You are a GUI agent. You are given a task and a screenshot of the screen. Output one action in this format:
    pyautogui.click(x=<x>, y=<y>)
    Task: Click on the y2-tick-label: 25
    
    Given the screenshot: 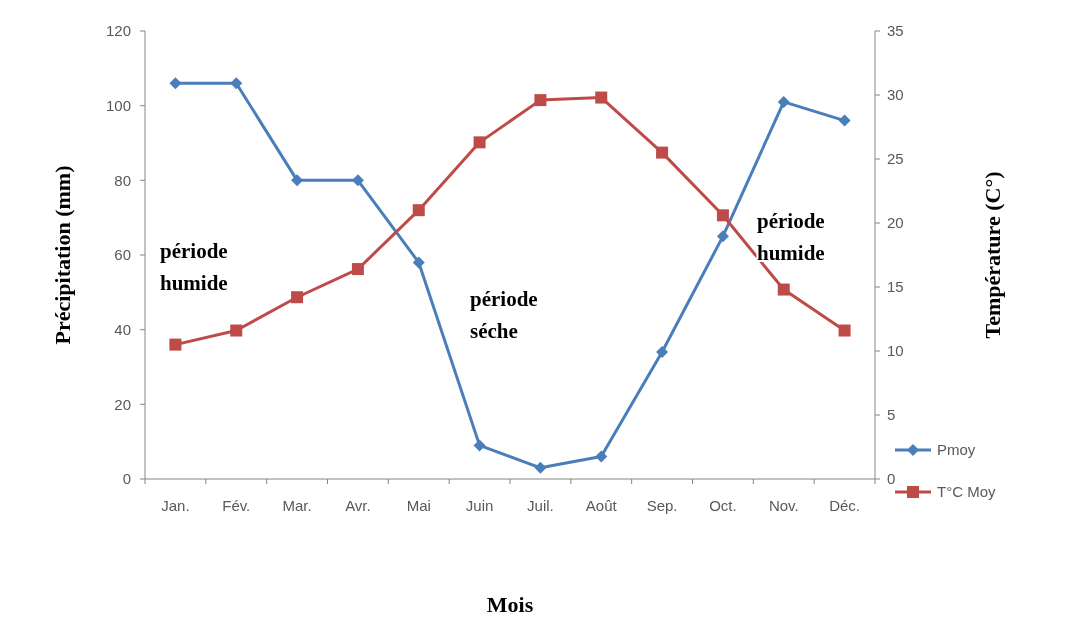 What is the action you would take?
    pyautogui.click(x=895, y=159)
    